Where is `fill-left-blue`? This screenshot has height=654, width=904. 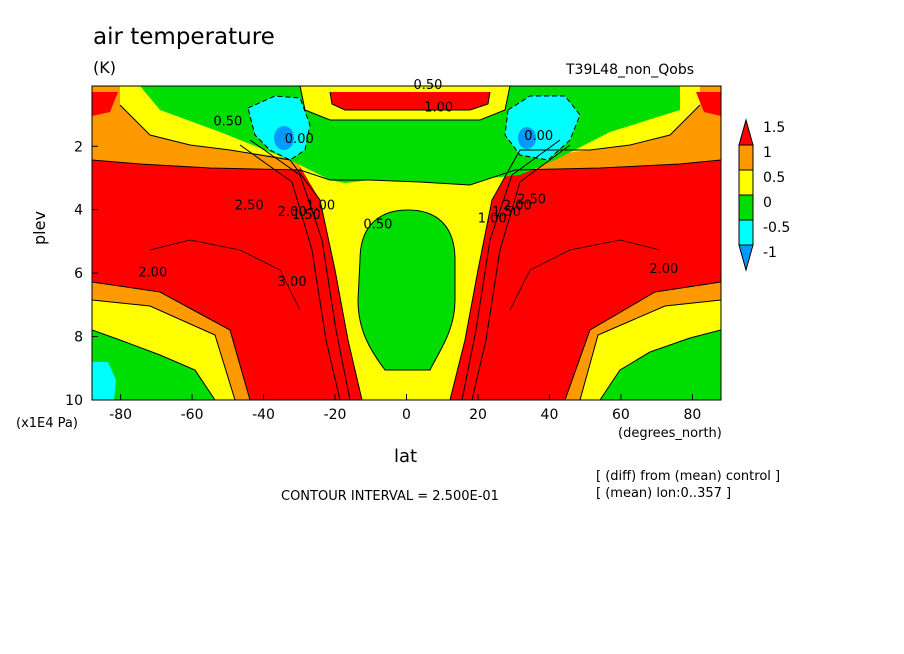 fill-left-blue is located at coordinates (284, 138).